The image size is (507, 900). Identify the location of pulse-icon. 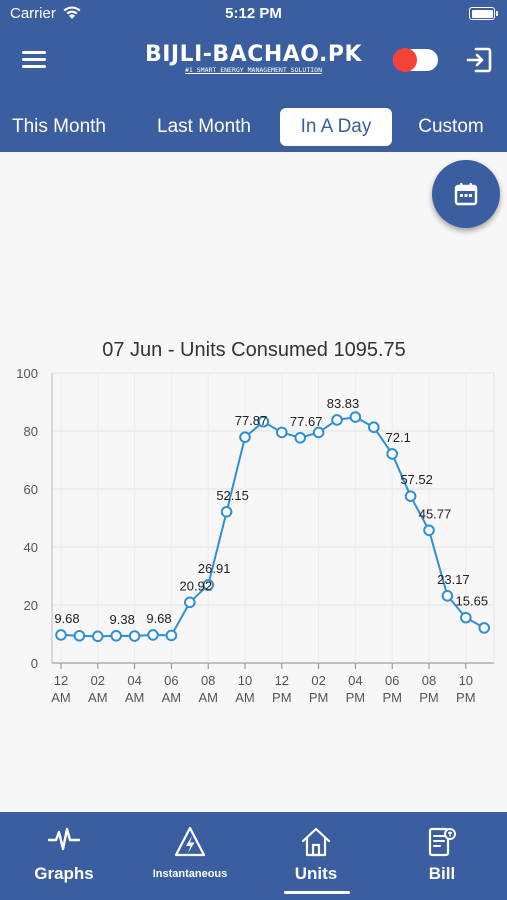
(64, 839).